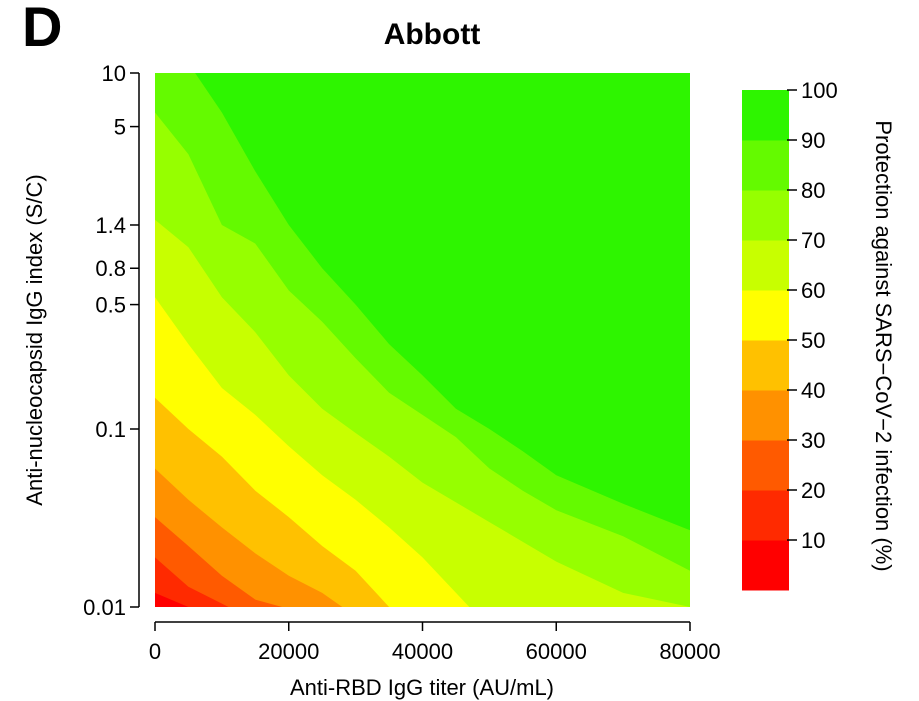  What do you see at coordinates (42, 29) in the screenshot?
I see `panel-label: D` at bounding box center [42, 29].